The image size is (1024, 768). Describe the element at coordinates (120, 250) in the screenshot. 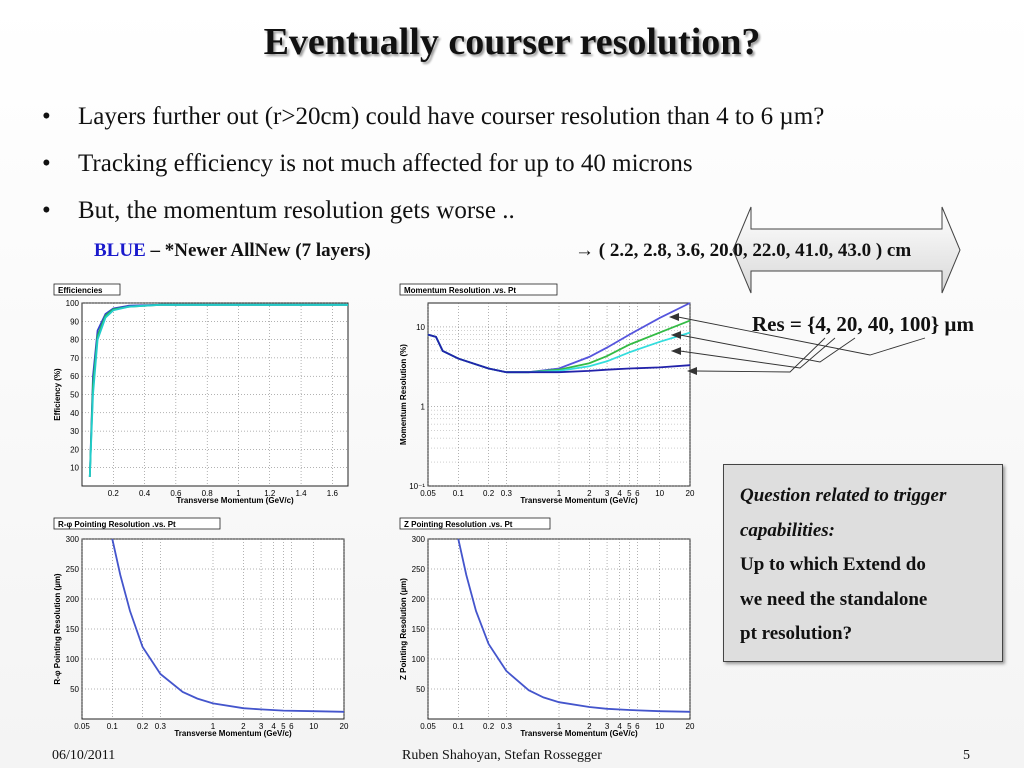

I see `blue-word: BLUE` at that location.